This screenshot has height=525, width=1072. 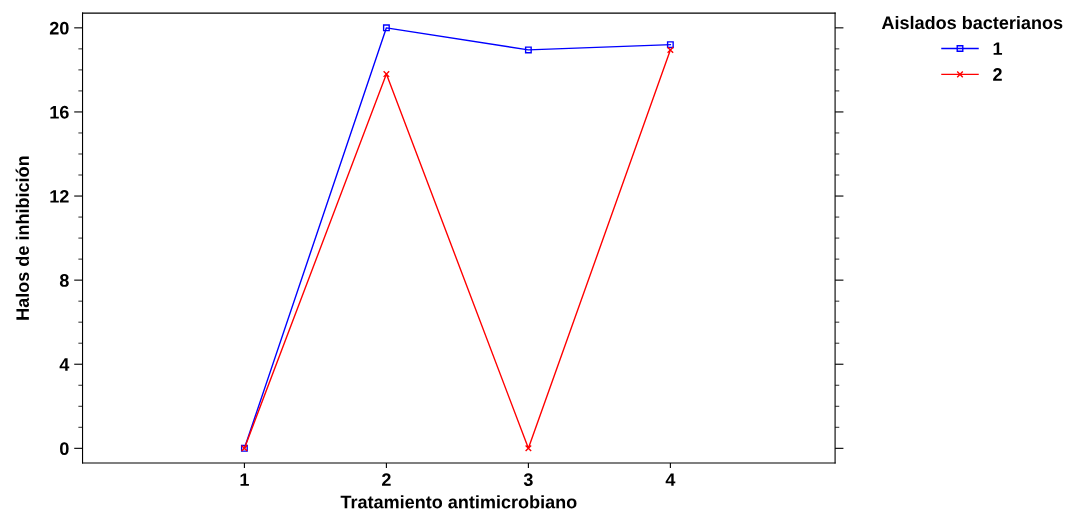 What do you see at coordinates (528, 480) in the screenshot?
I see `x-tick-label: 3` at bounding box center [528, 480].